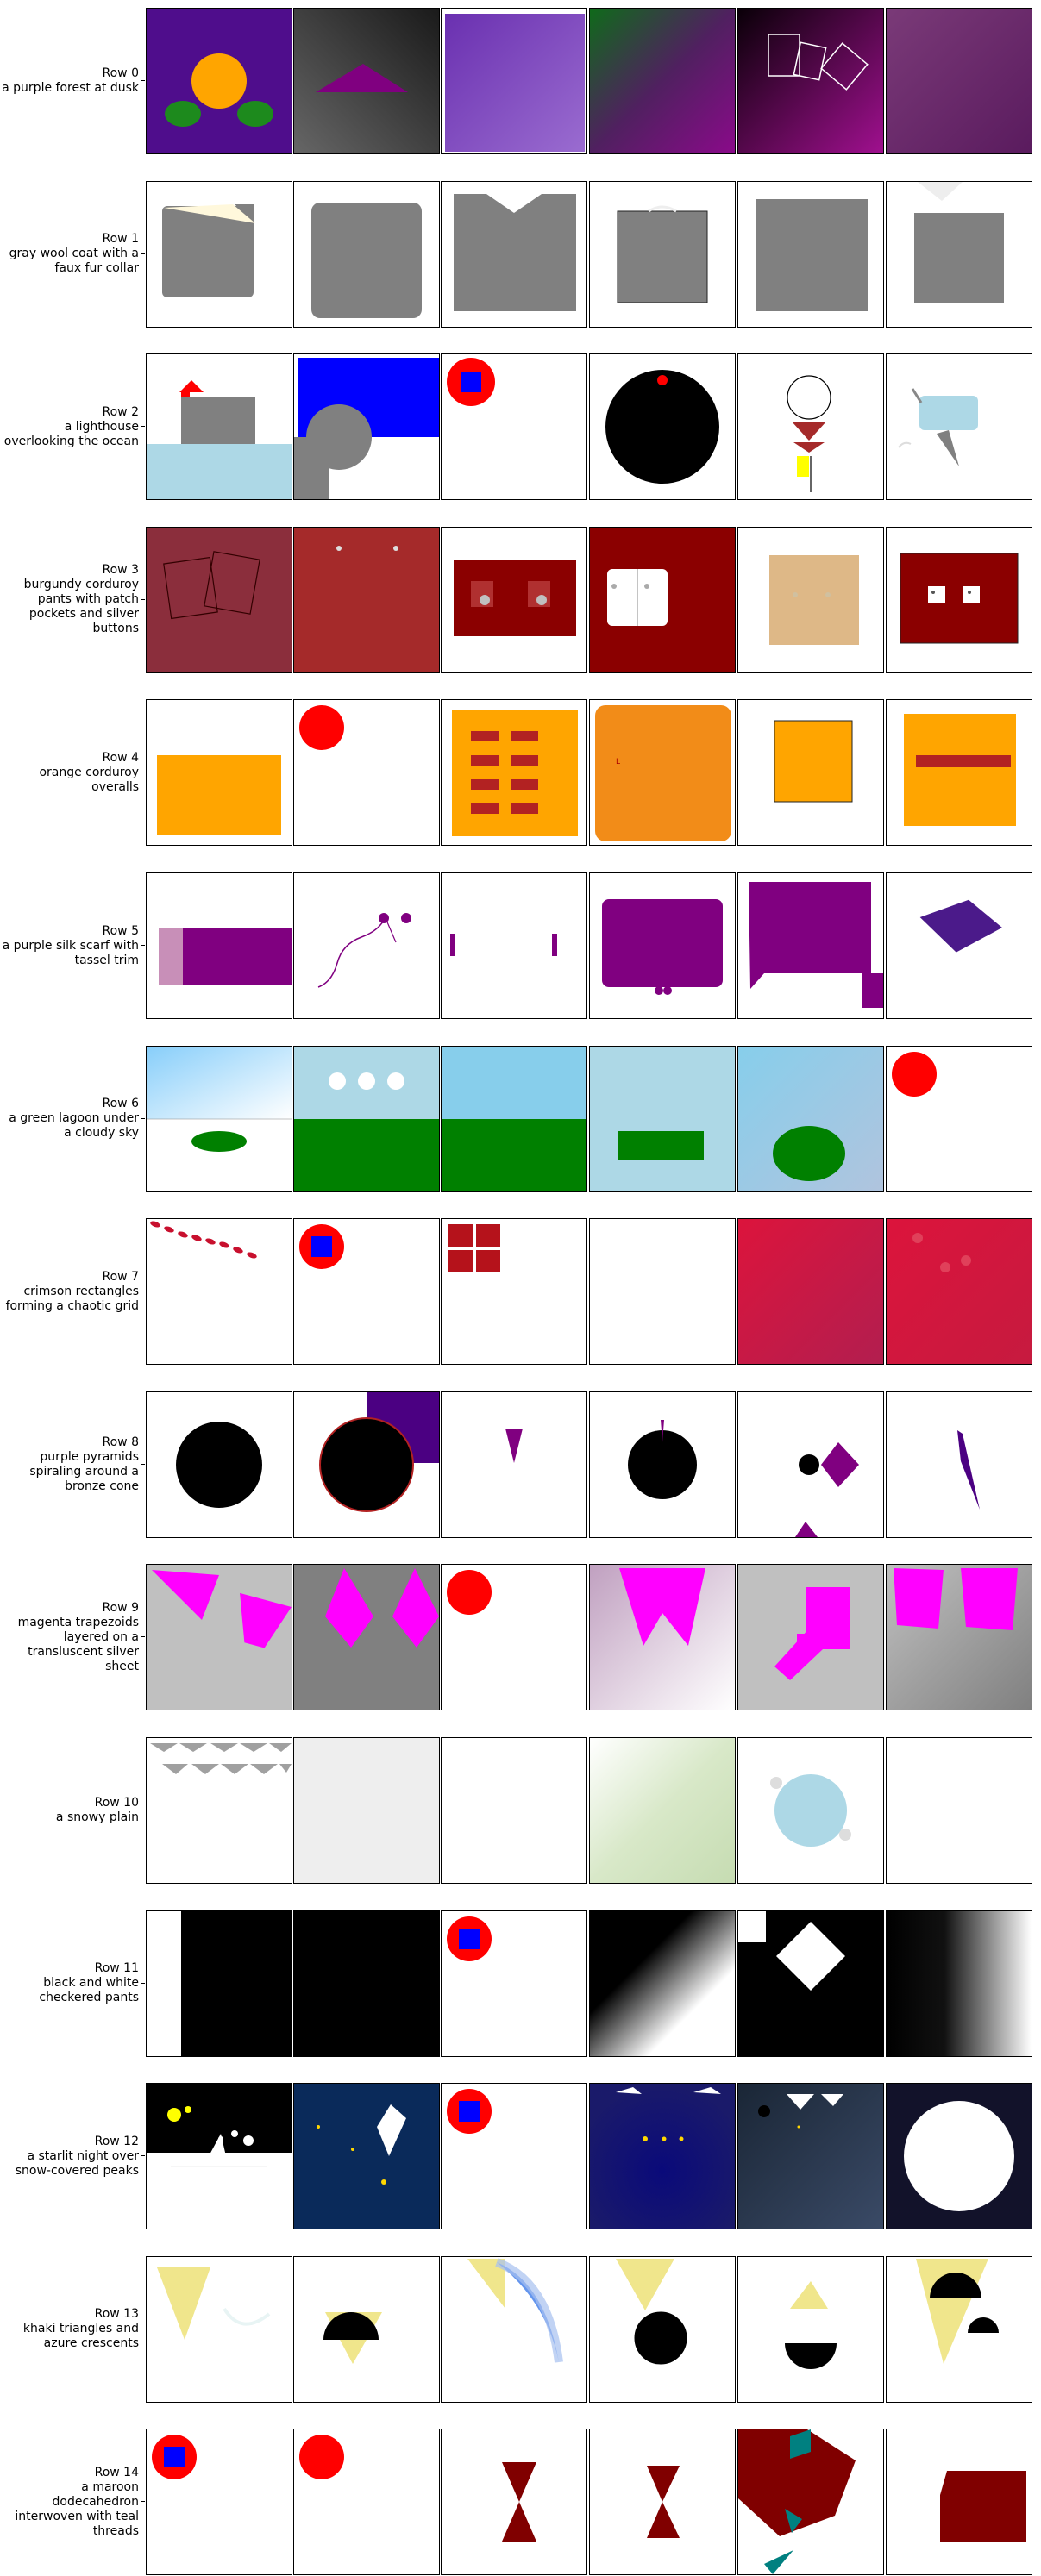 Image resolution: width=1041 pixels, height=2576 pixels. Describe the element at coordinates (117, 1968) in the screenshot. I see `row-index: Row 11` at that location.